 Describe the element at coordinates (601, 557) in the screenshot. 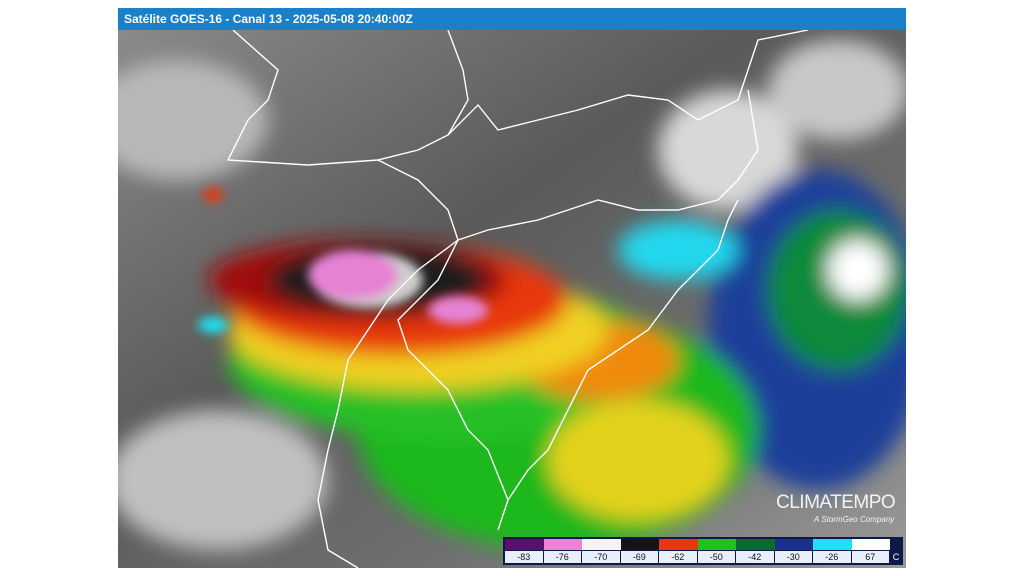

I see `legend-label: -70` at that location.